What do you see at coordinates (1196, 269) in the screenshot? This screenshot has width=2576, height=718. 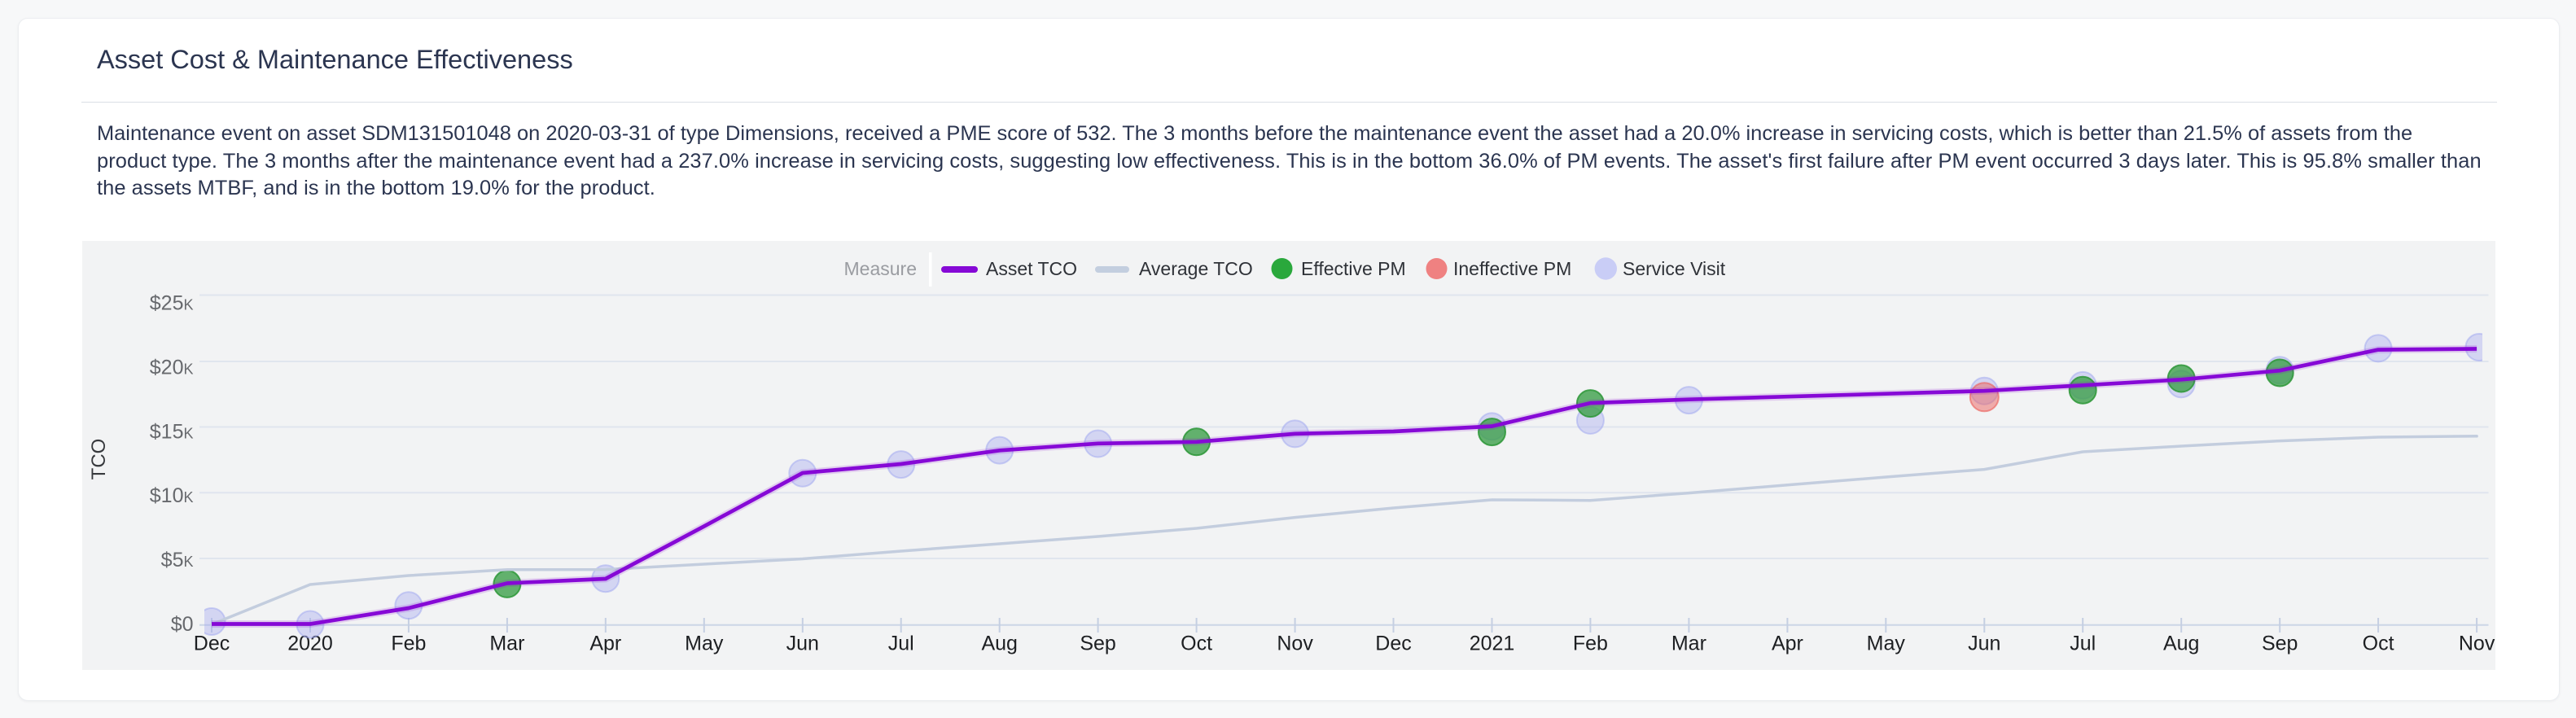 I see `svg-text: Average TCO` at bounding box center [1196, 269].